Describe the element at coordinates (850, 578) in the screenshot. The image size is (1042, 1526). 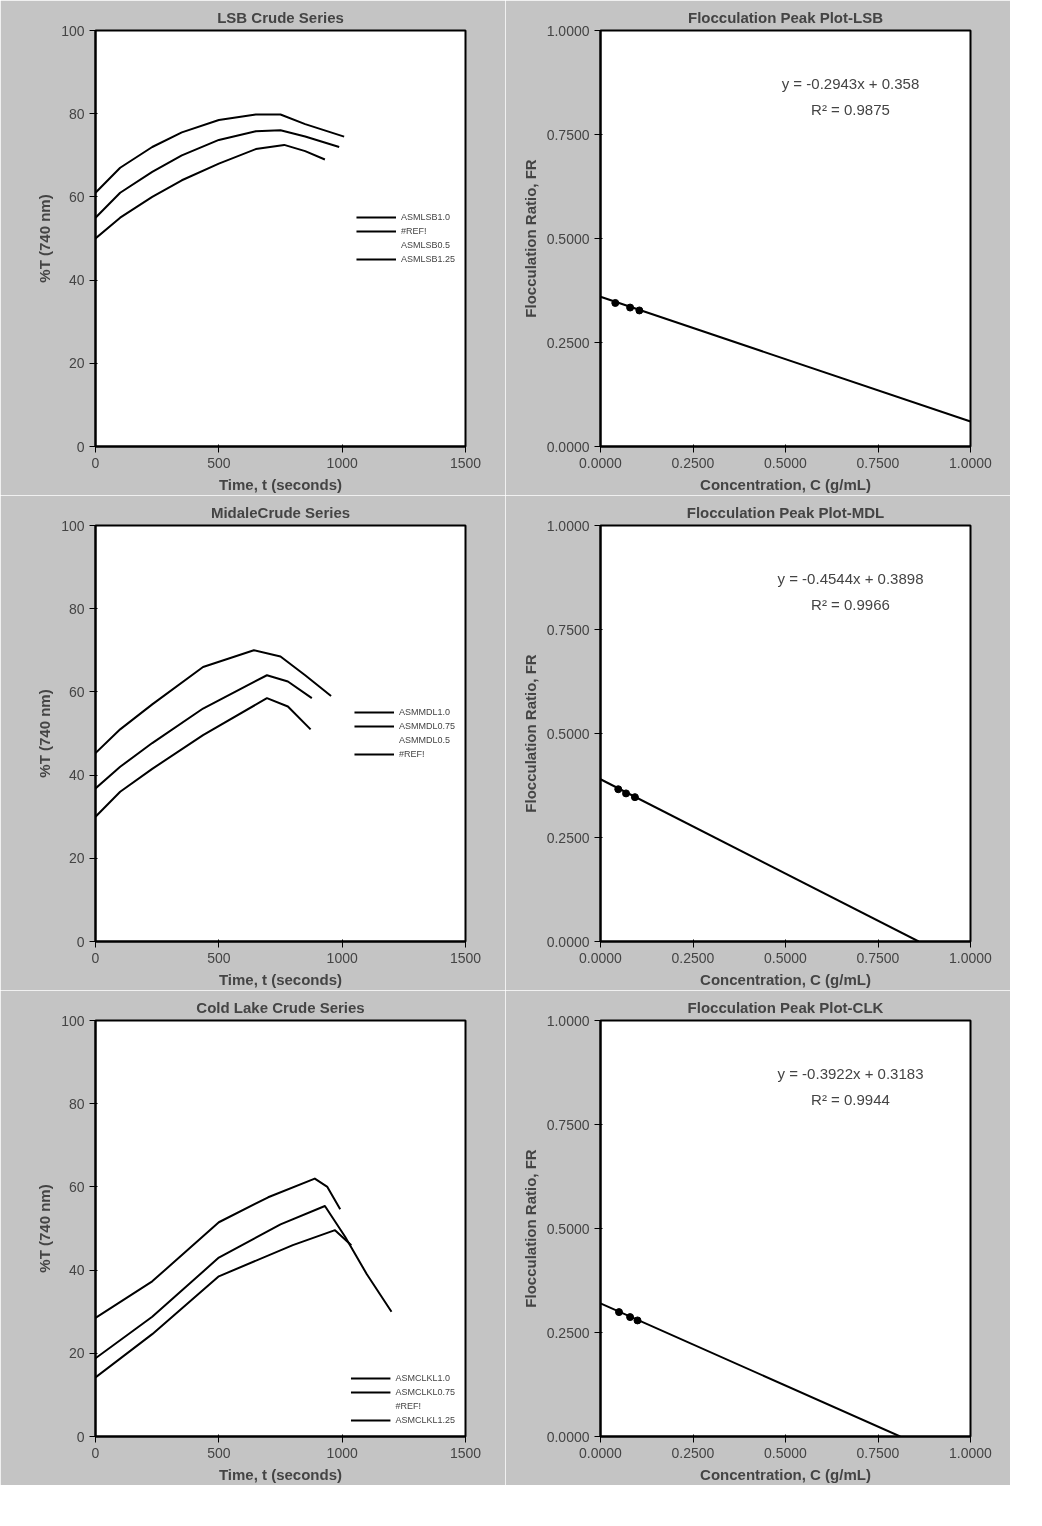
I see `annotation: y = -0.4544x + 0.3898` at that location.